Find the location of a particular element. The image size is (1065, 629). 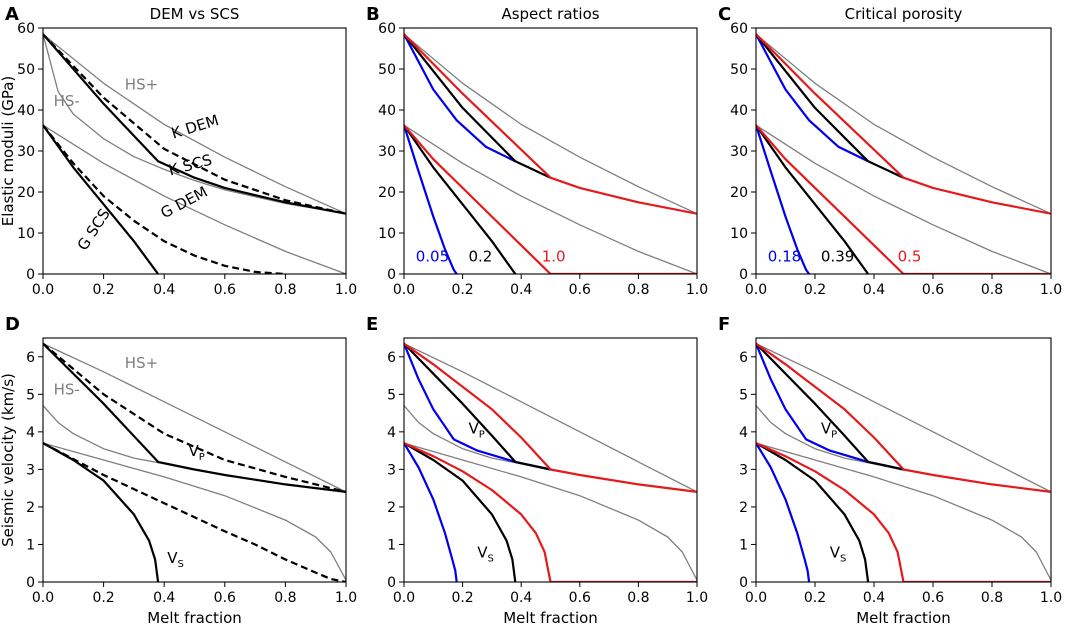

series-vs-scs is located at coordinates (101, 512).